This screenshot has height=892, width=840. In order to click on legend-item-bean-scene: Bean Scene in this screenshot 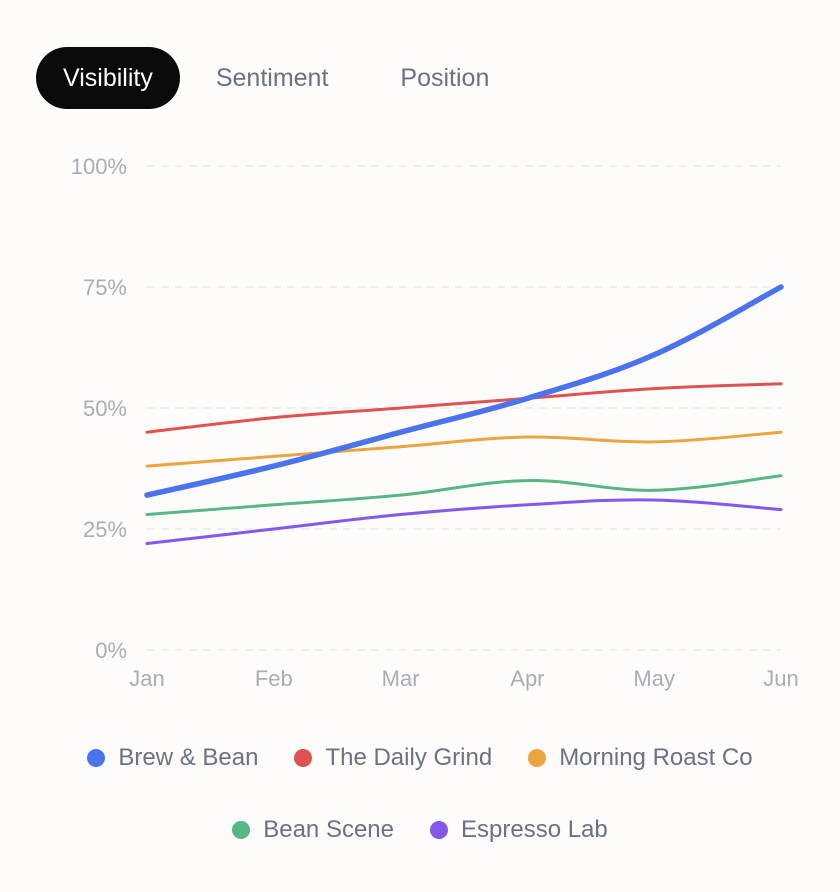, I will do `click(313, 830)`.